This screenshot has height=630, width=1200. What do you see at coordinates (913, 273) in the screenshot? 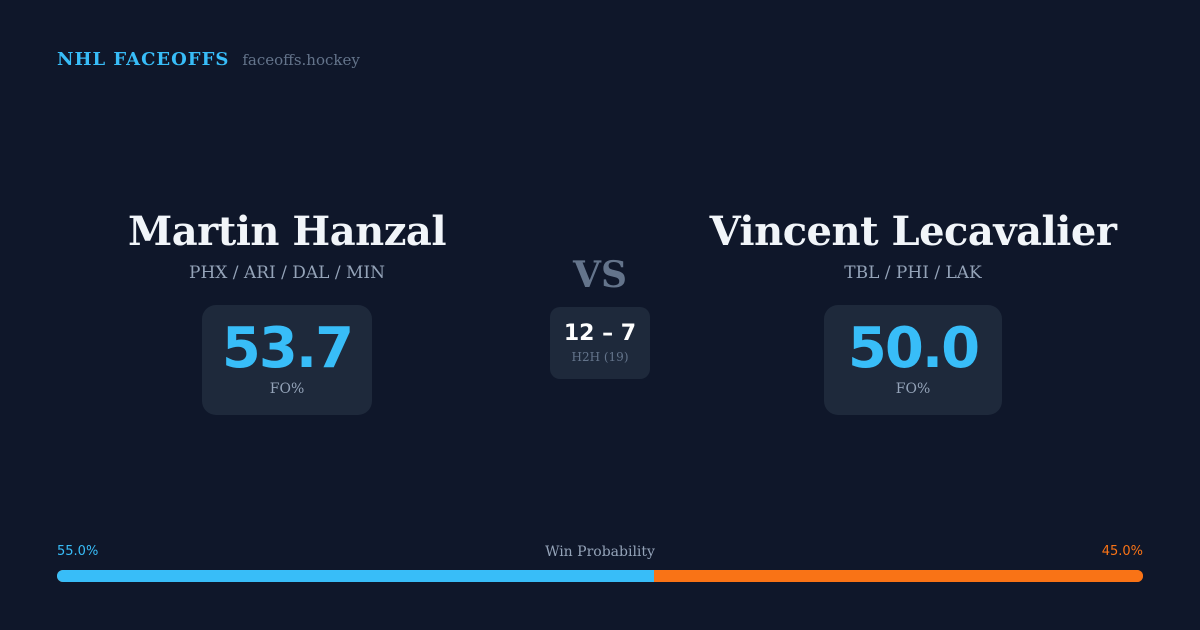
I see `player-2-teams: TBL / PHI / LAK` at bounding box center [913, 273].